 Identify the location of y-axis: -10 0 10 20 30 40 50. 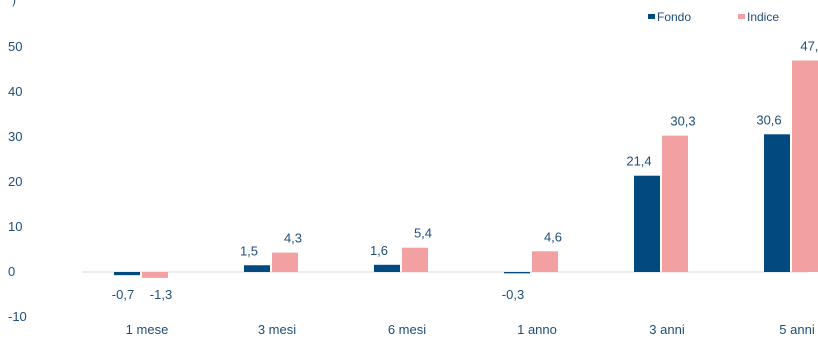
(17, 181).